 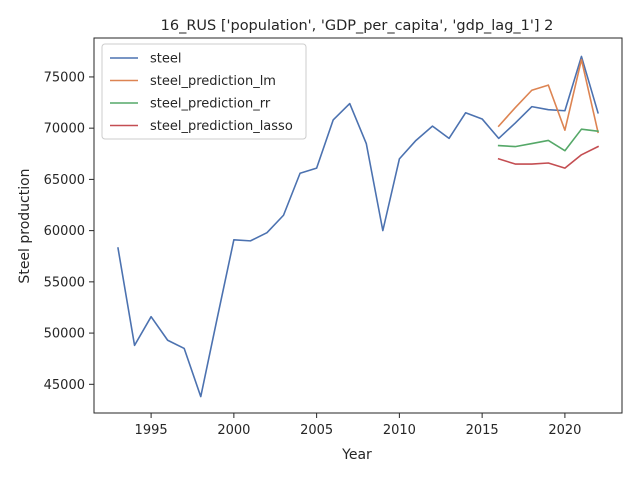 What do you see at coordinates (564, 430) in the screenshot?
I see `x-tick-label: 2020` at bounding box center [564, 430].